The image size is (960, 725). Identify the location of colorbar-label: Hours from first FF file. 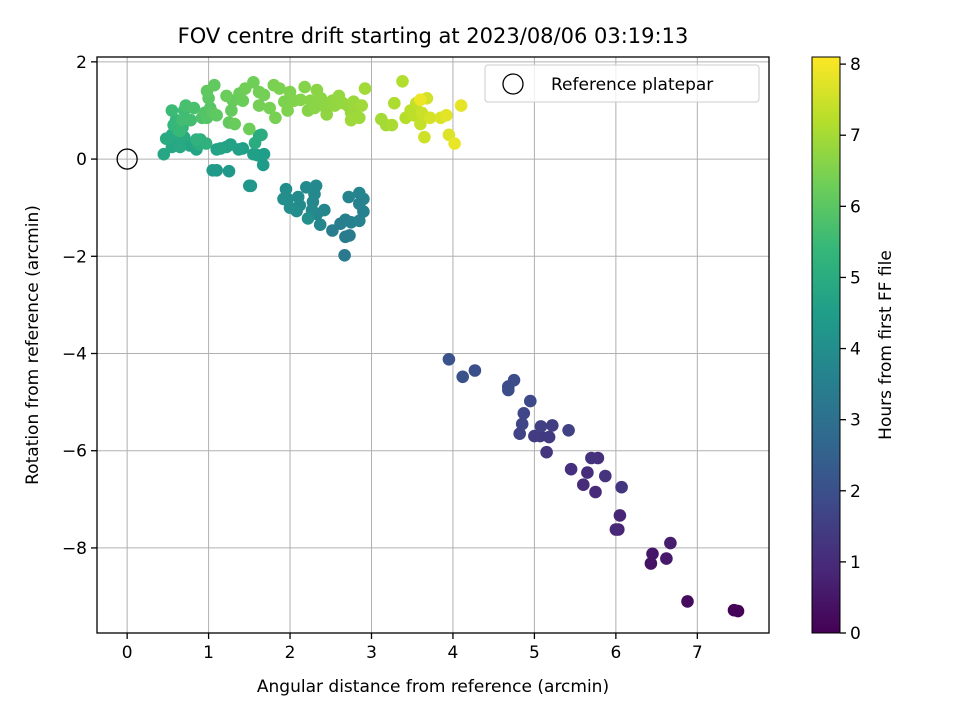
(886, 345).